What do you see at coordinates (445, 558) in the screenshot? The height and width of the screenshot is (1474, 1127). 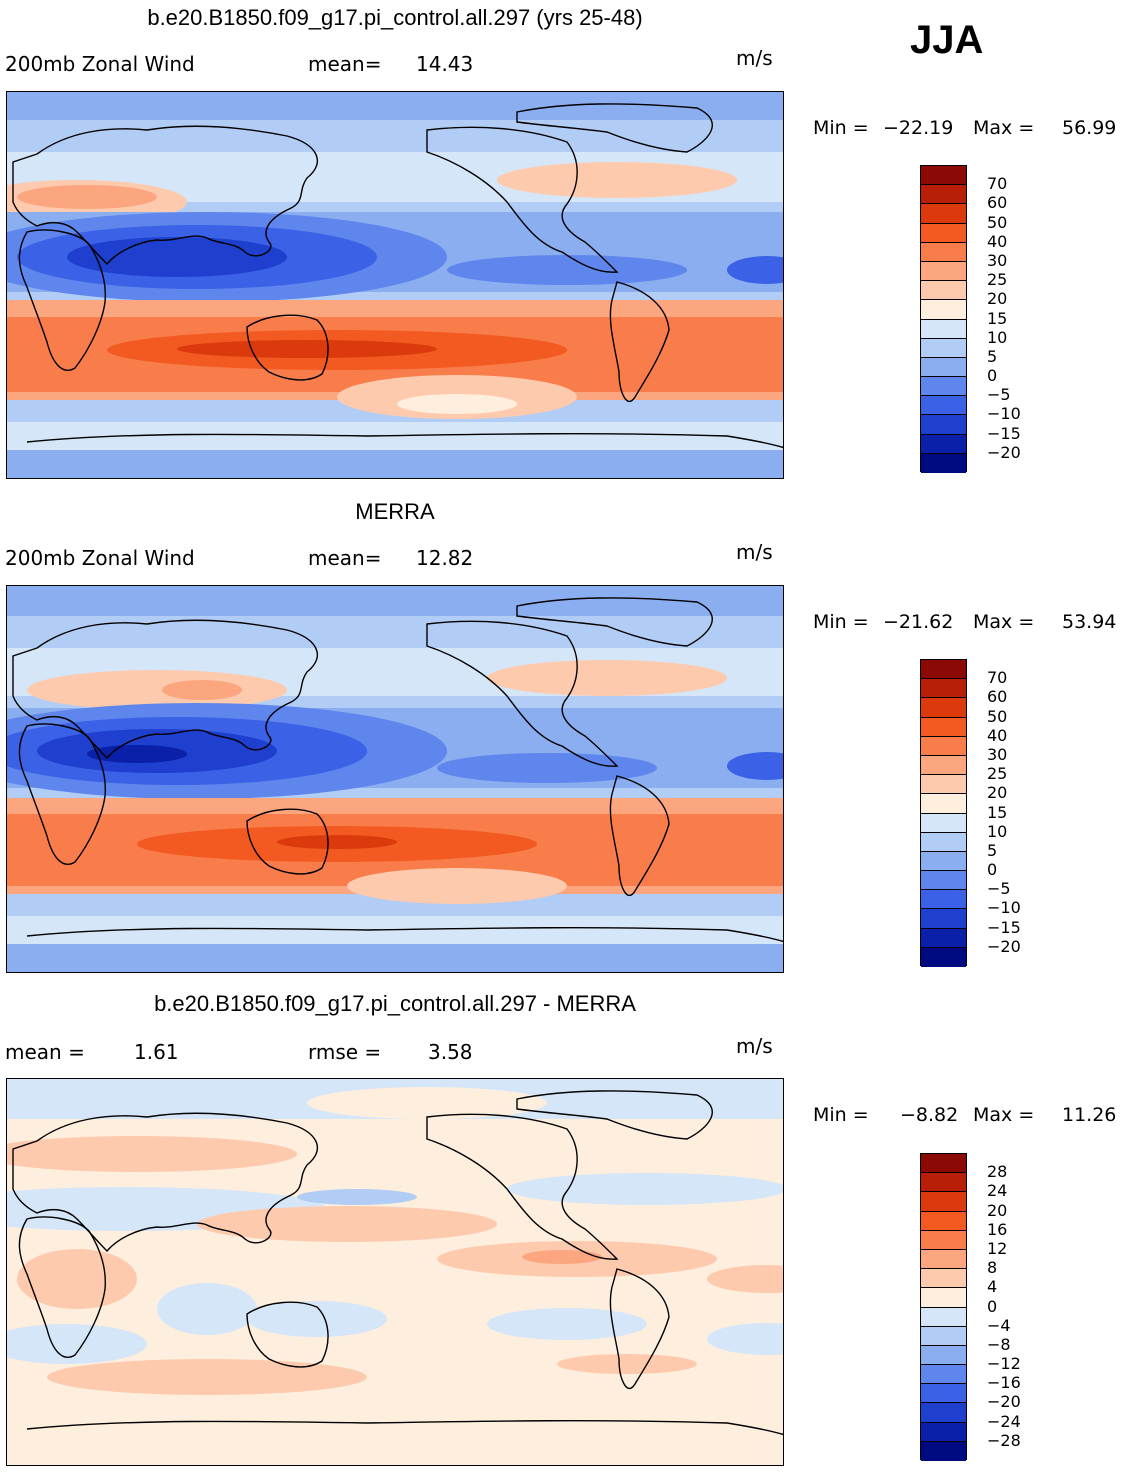 I see `panel-2-mean-value: 12.82` at bounding box center [445, 558].